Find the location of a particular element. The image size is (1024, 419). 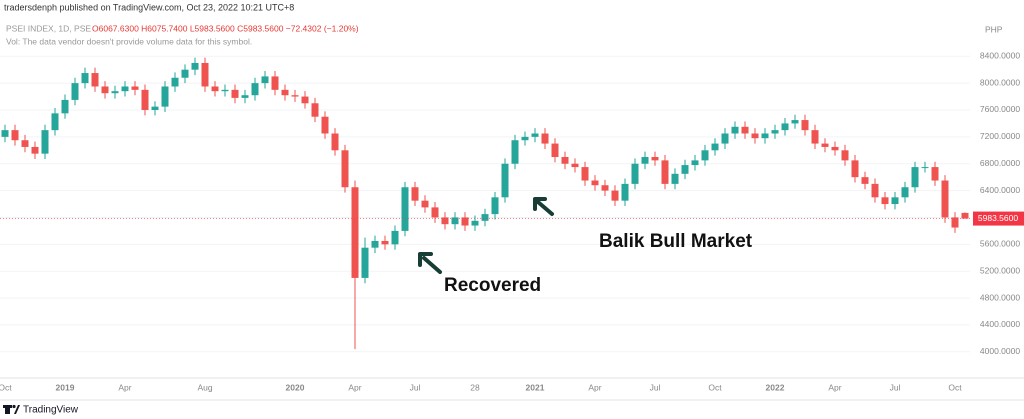

y-tick-label: 7200.0000 is located at coordinates (1000, 136).